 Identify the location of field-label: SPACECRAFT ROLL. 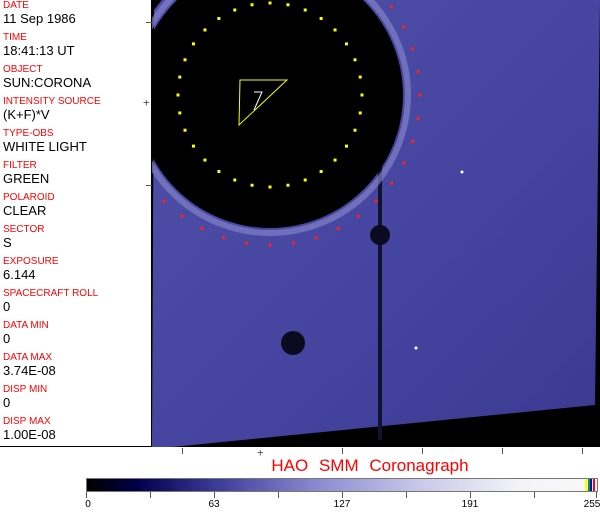
(51, 293).